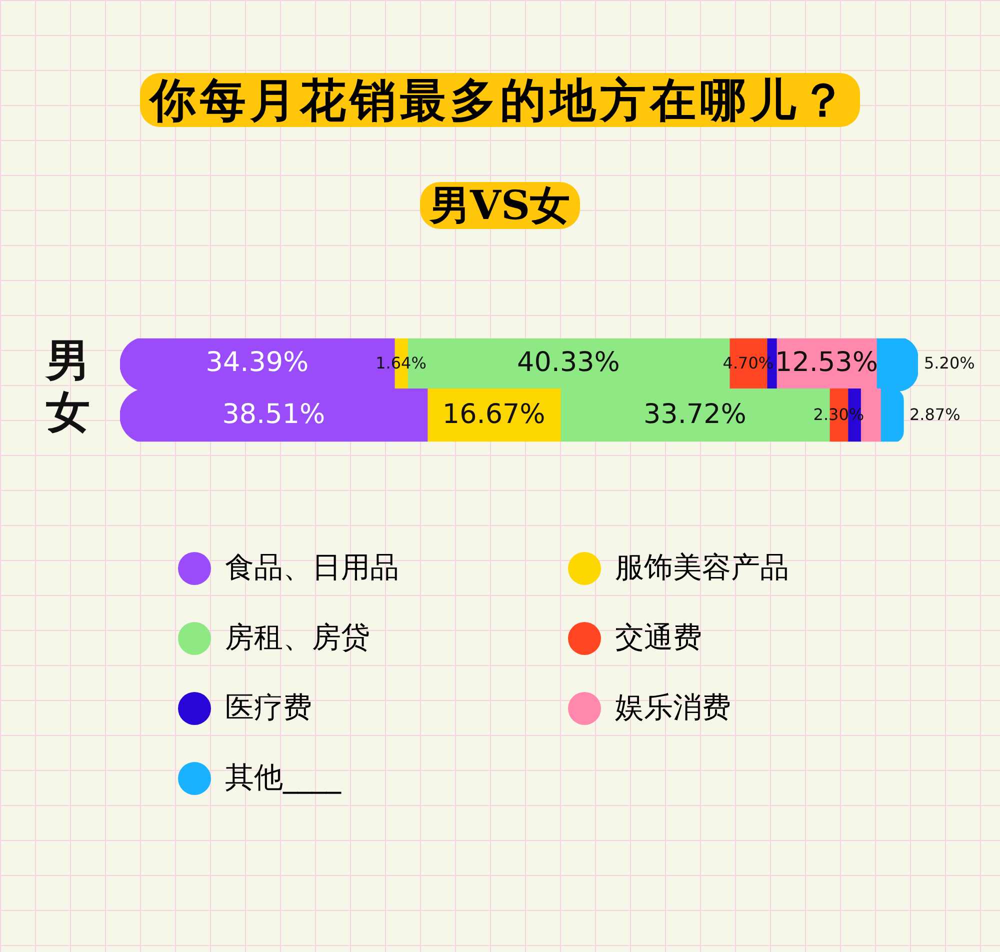 This screenshot has width=1000, height=952. I want to click on legend-label: 娱乐消费, so click(673, 707).